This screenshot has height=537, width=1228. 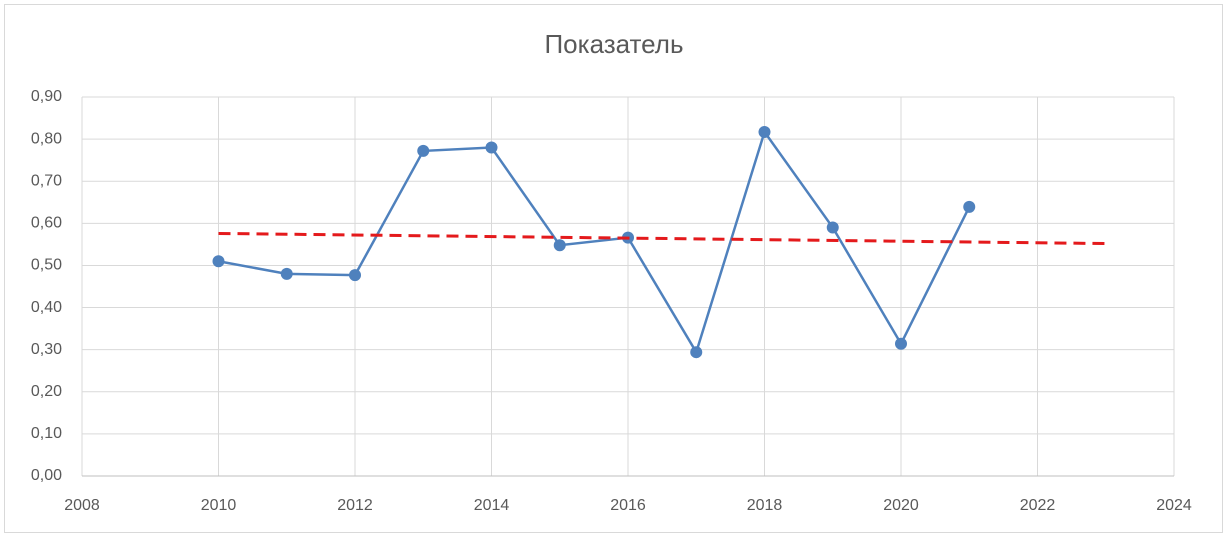 What do you see at coordinates (355, 505) in the screenshot?
I see `x-tick-label: 2012` at bounding box center [355, 505].